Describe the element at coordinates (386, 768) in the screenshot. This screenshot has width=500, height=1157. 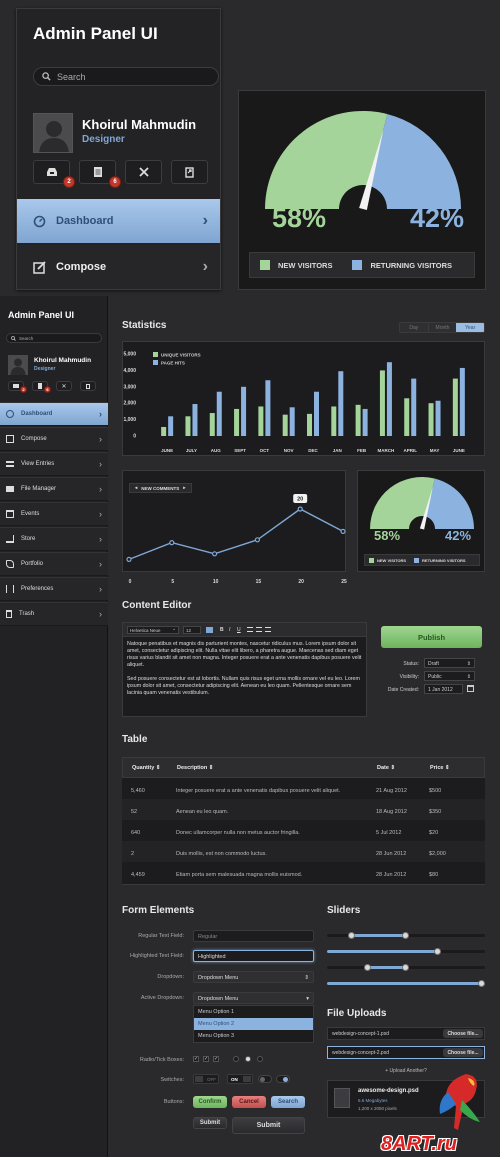
I see `header-date: Date ⇕` at that location.